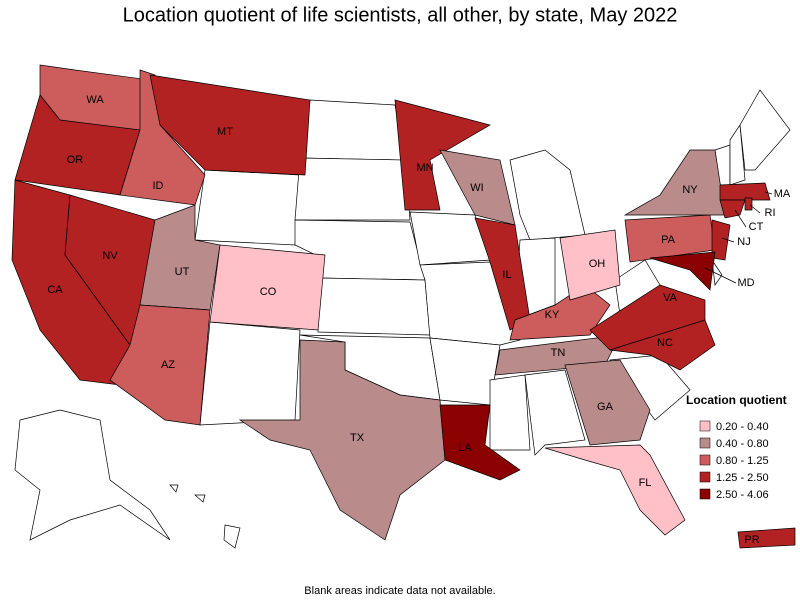 This screenshot has width=800, height=605. What do you see at coordinates (506, 275) in the screenshot?
I see `state-label: IL` at bounding box center [506, 275].